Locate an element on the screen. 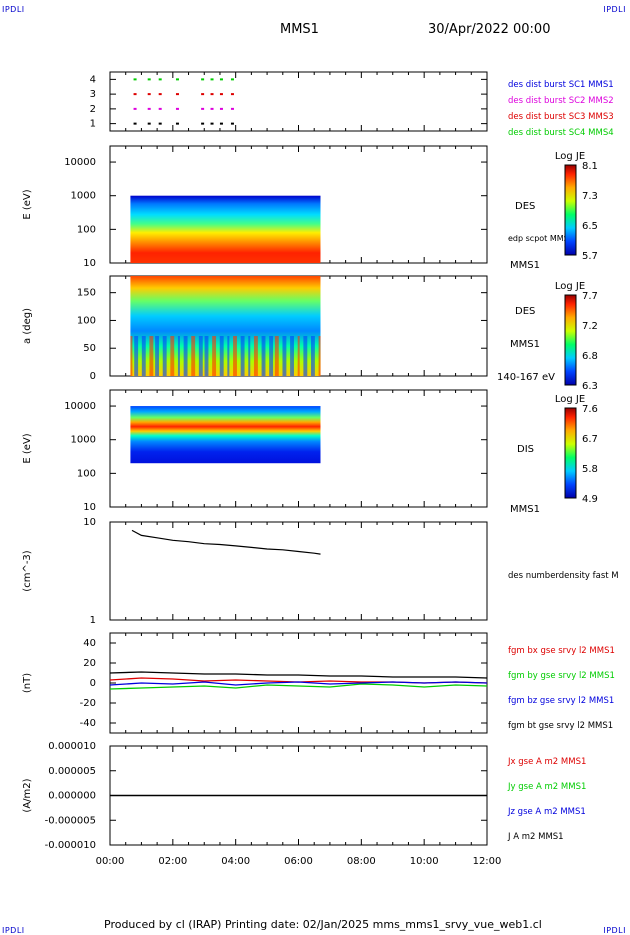  y-tick-label: 4 is located at coordinates (93, 79).